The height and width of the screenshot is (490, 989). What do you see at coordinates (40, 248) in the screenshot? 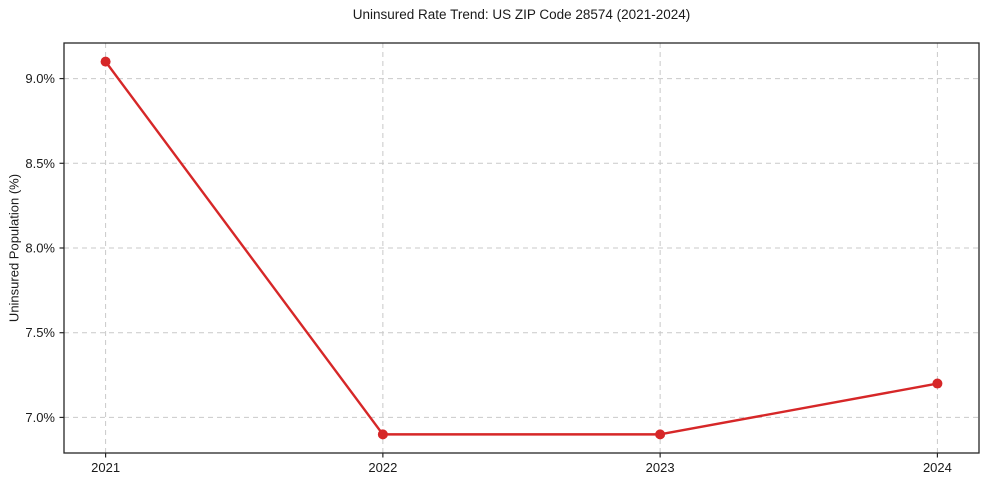
I see `y-tick-label: 8.0%` at bounding box center [40, 248].